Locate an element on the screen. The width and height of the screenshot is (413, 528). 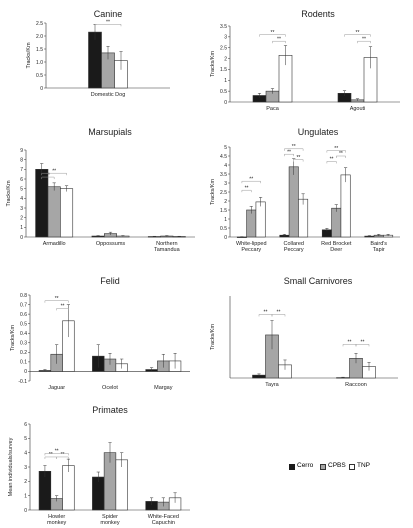
marsupials-significance-star: ** is located at coordinates (54, 171).